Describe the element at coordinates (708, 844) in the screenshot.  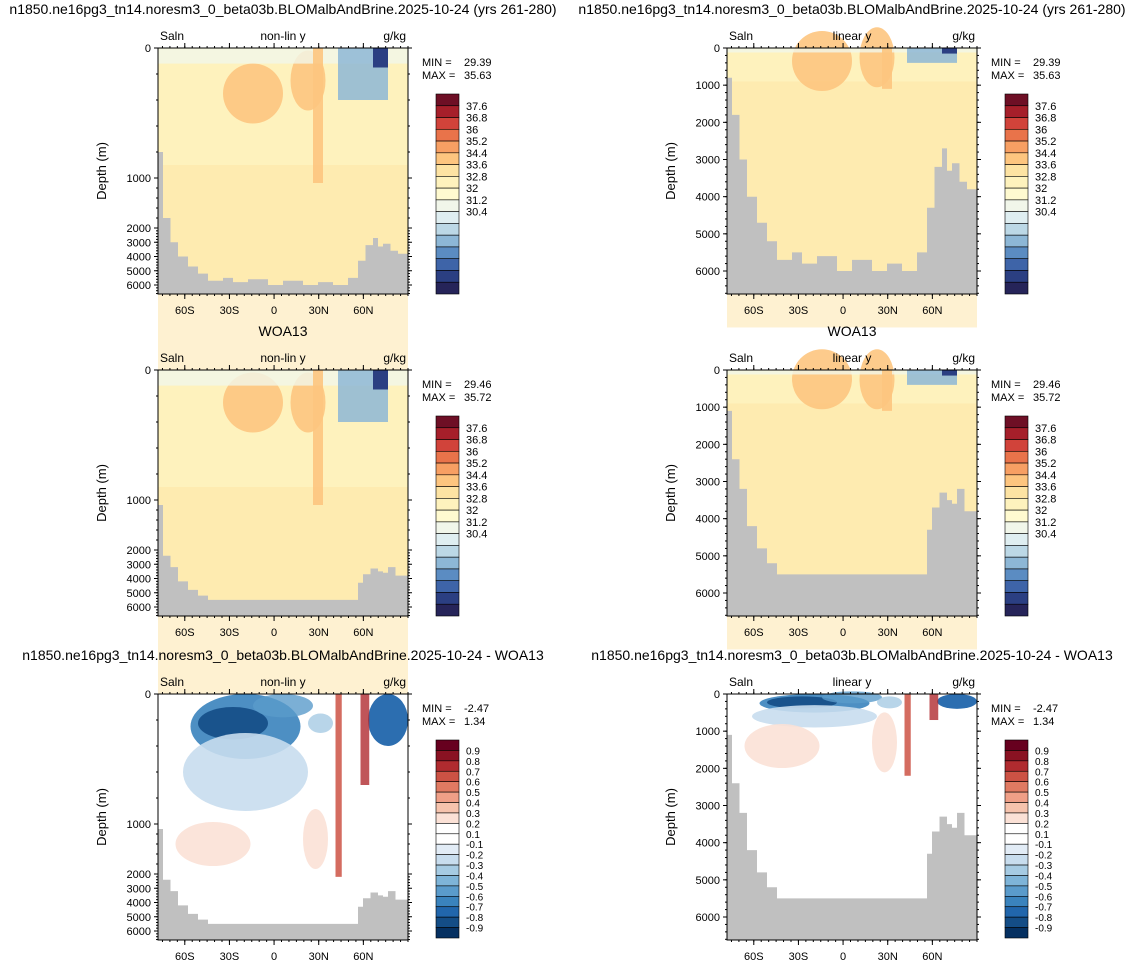
I see `y-tick-label: 4000` at that location.